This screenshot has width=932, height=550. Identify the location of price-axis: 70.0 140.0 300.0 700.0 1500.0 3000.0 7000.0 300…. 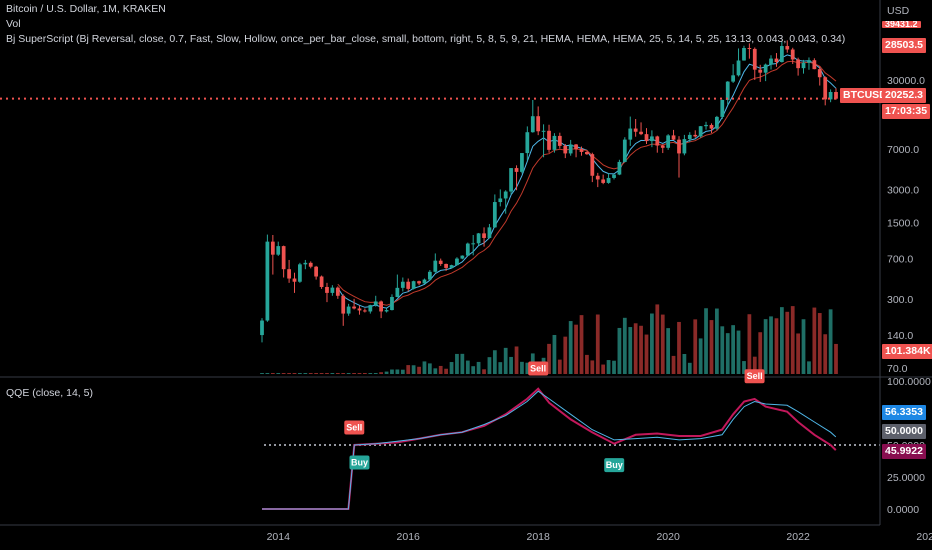
(906, 225).